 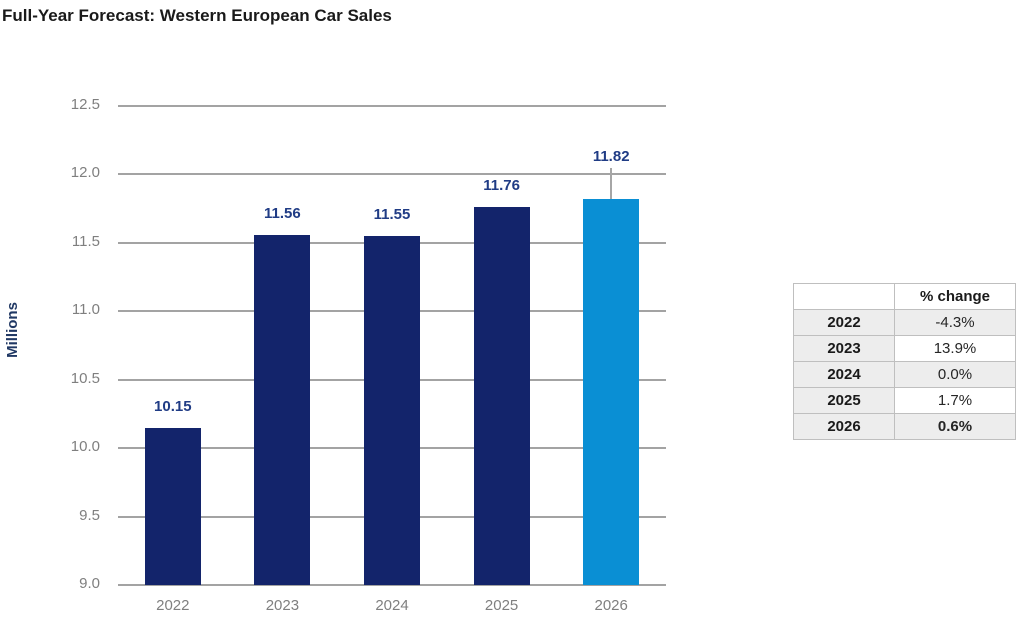 I want to click on table-change-cell: 0.0%, so click(x=955, y=374).